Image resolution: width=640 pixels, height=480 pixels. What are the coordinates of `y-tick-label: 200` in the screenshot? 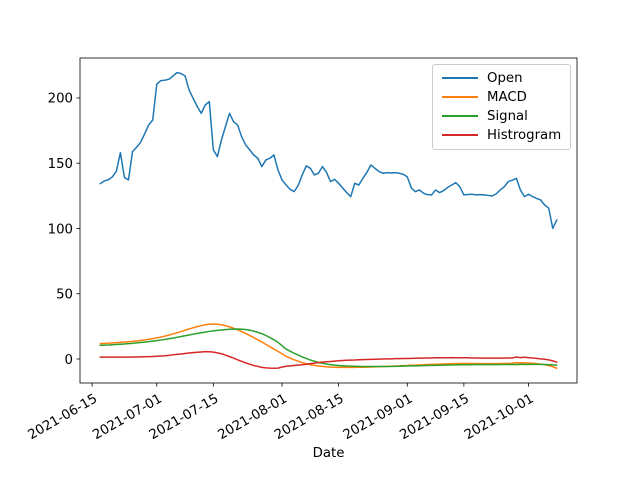 It's located at (60, 99).